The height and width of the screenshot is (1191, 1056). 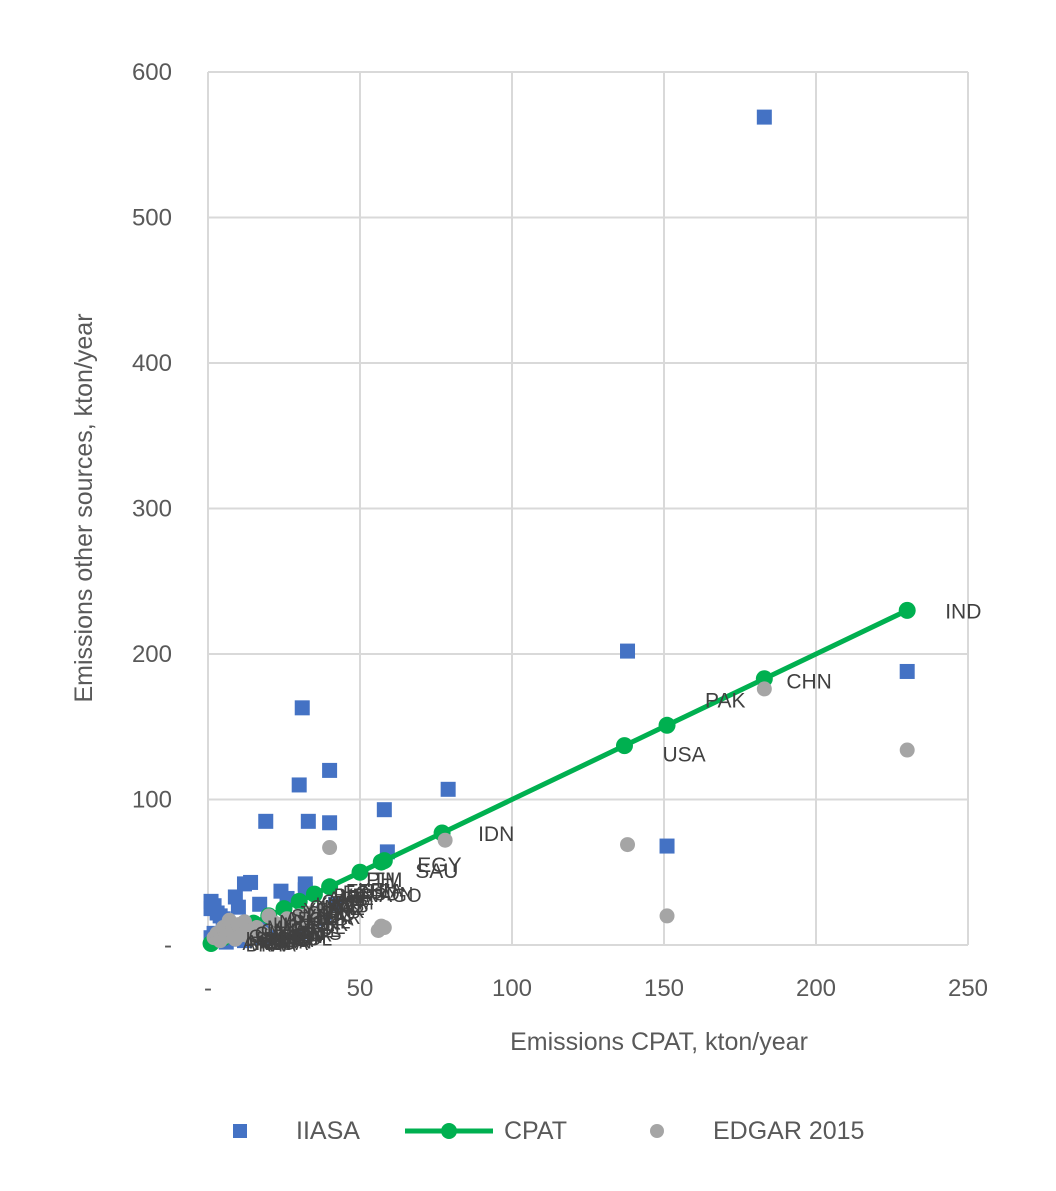 What do you see at coordinates (816, 988) in the screenshot?
I see `x-tick-label: 200` at bounding box center [816, 988].